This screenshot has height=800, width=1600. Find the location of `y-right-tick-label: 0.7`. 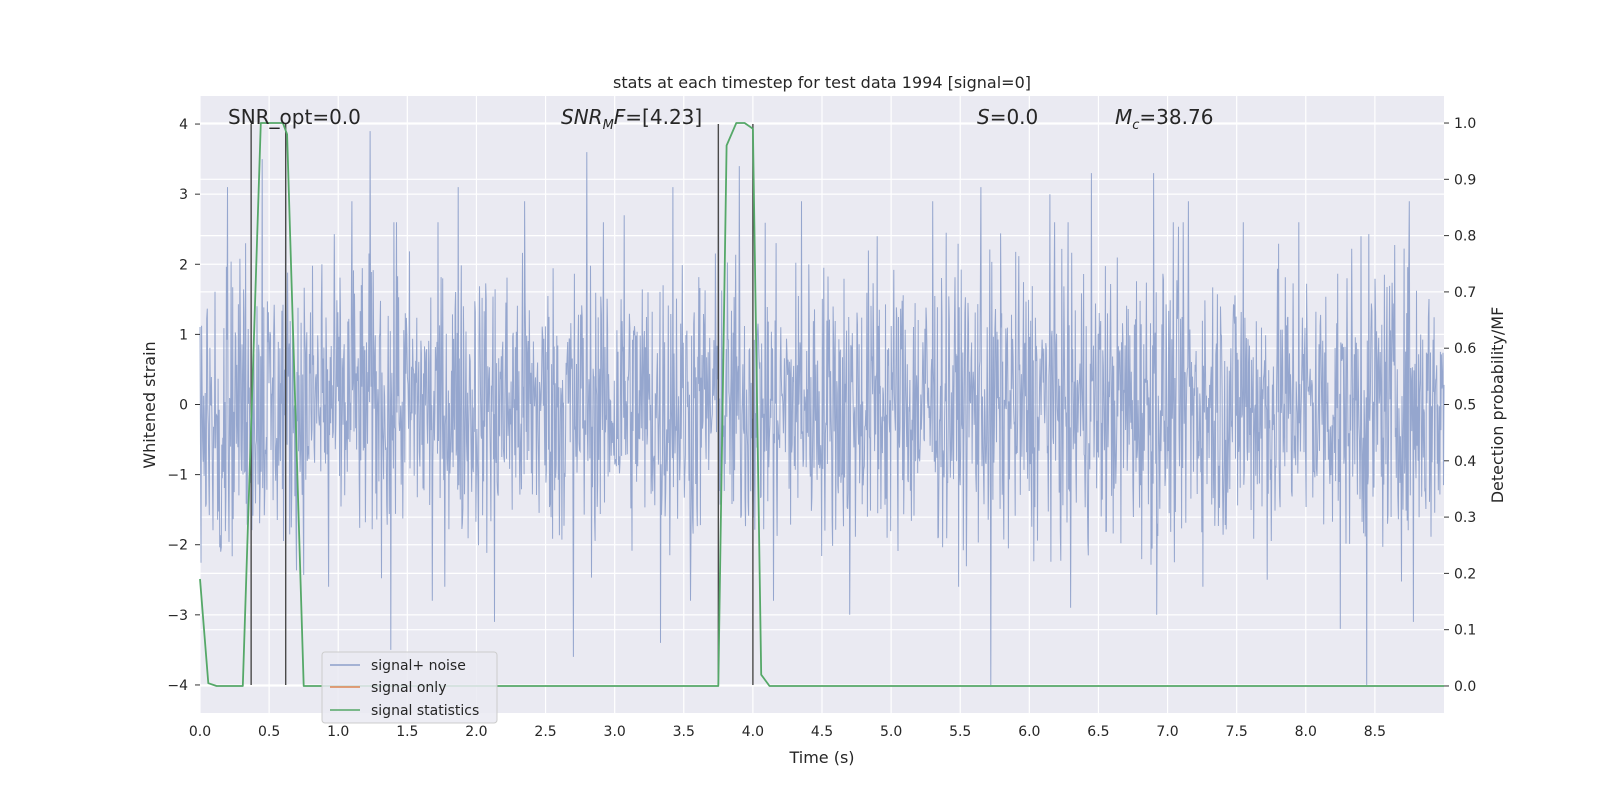

y-right-tick-label: 0.7 is located at coordinates (1465, 293).